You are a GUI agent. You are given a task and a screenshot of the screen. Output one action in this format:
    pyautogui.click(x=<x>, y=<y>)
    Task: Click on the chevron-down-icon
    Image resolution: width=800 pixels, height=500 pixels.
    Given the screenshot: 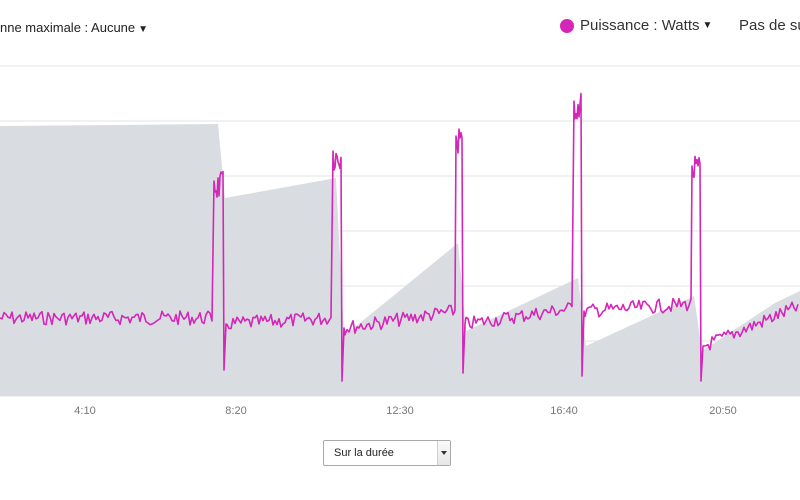 What is the action you would take?
    pyautogui.click(x=444, y=453)
    